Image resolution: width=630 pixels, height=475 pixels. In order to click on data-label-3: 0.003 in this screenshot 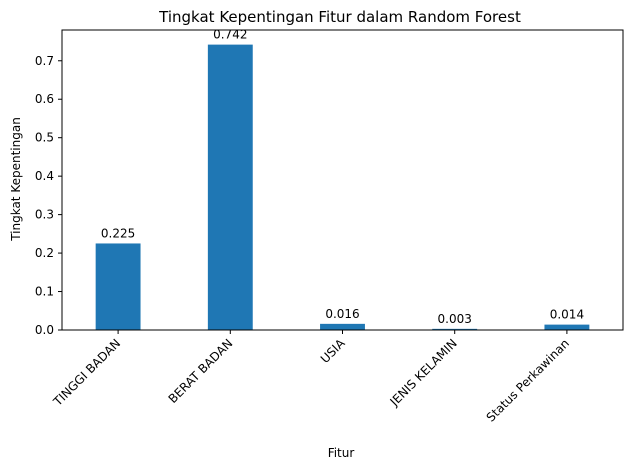, I will do `click(455, 319)`.